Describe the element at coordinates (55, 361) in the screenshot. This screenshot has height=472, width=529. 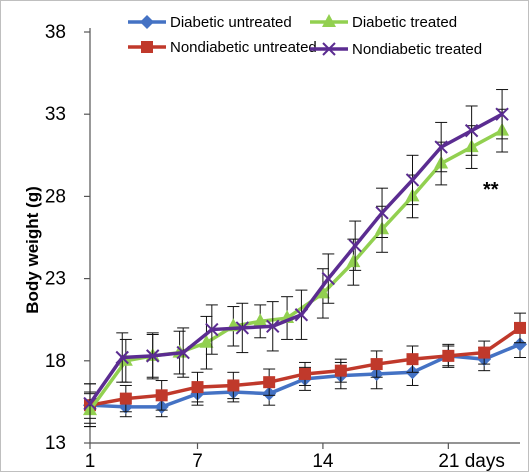
I see `y-tick-label: 18` at that location.